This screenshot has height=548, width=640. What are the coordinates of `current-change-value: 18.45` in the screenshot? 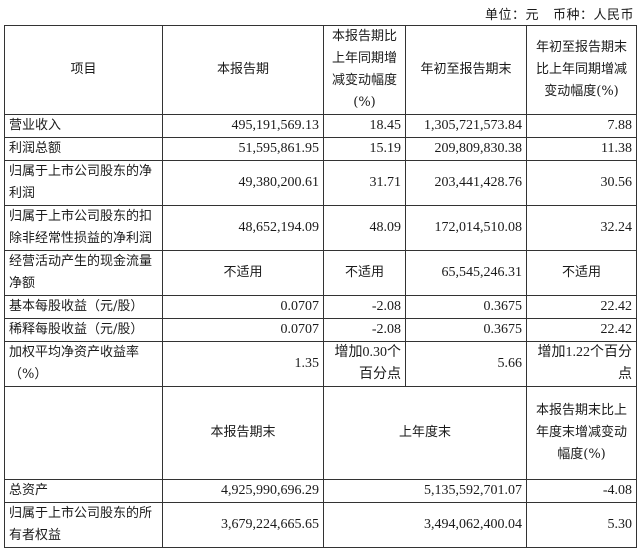 It's located at (364, 126).